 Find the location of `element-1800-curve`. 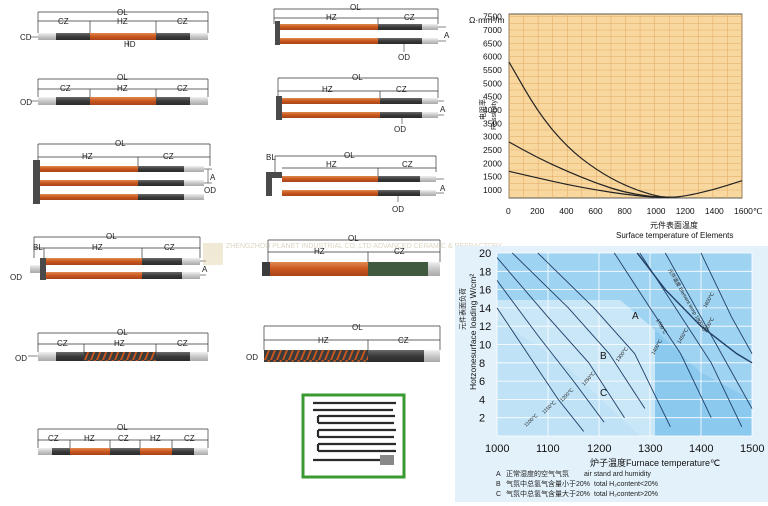

element-1800-curve is located at coordinates (694, 308).